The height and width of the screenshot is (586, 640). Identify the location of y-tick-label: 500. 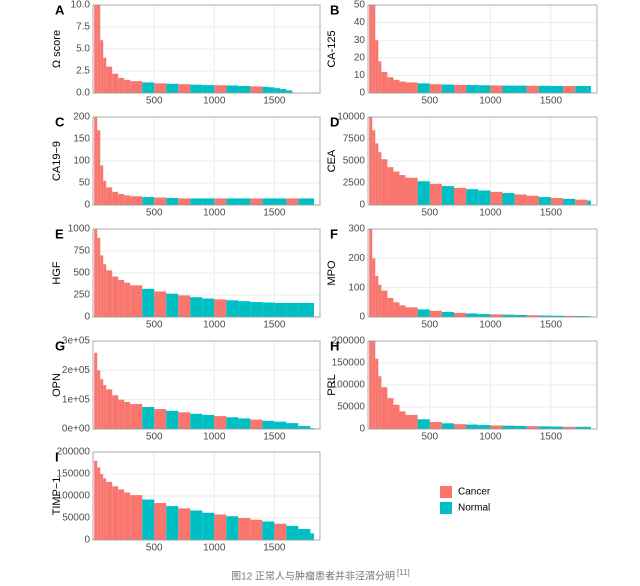
(81, 273).